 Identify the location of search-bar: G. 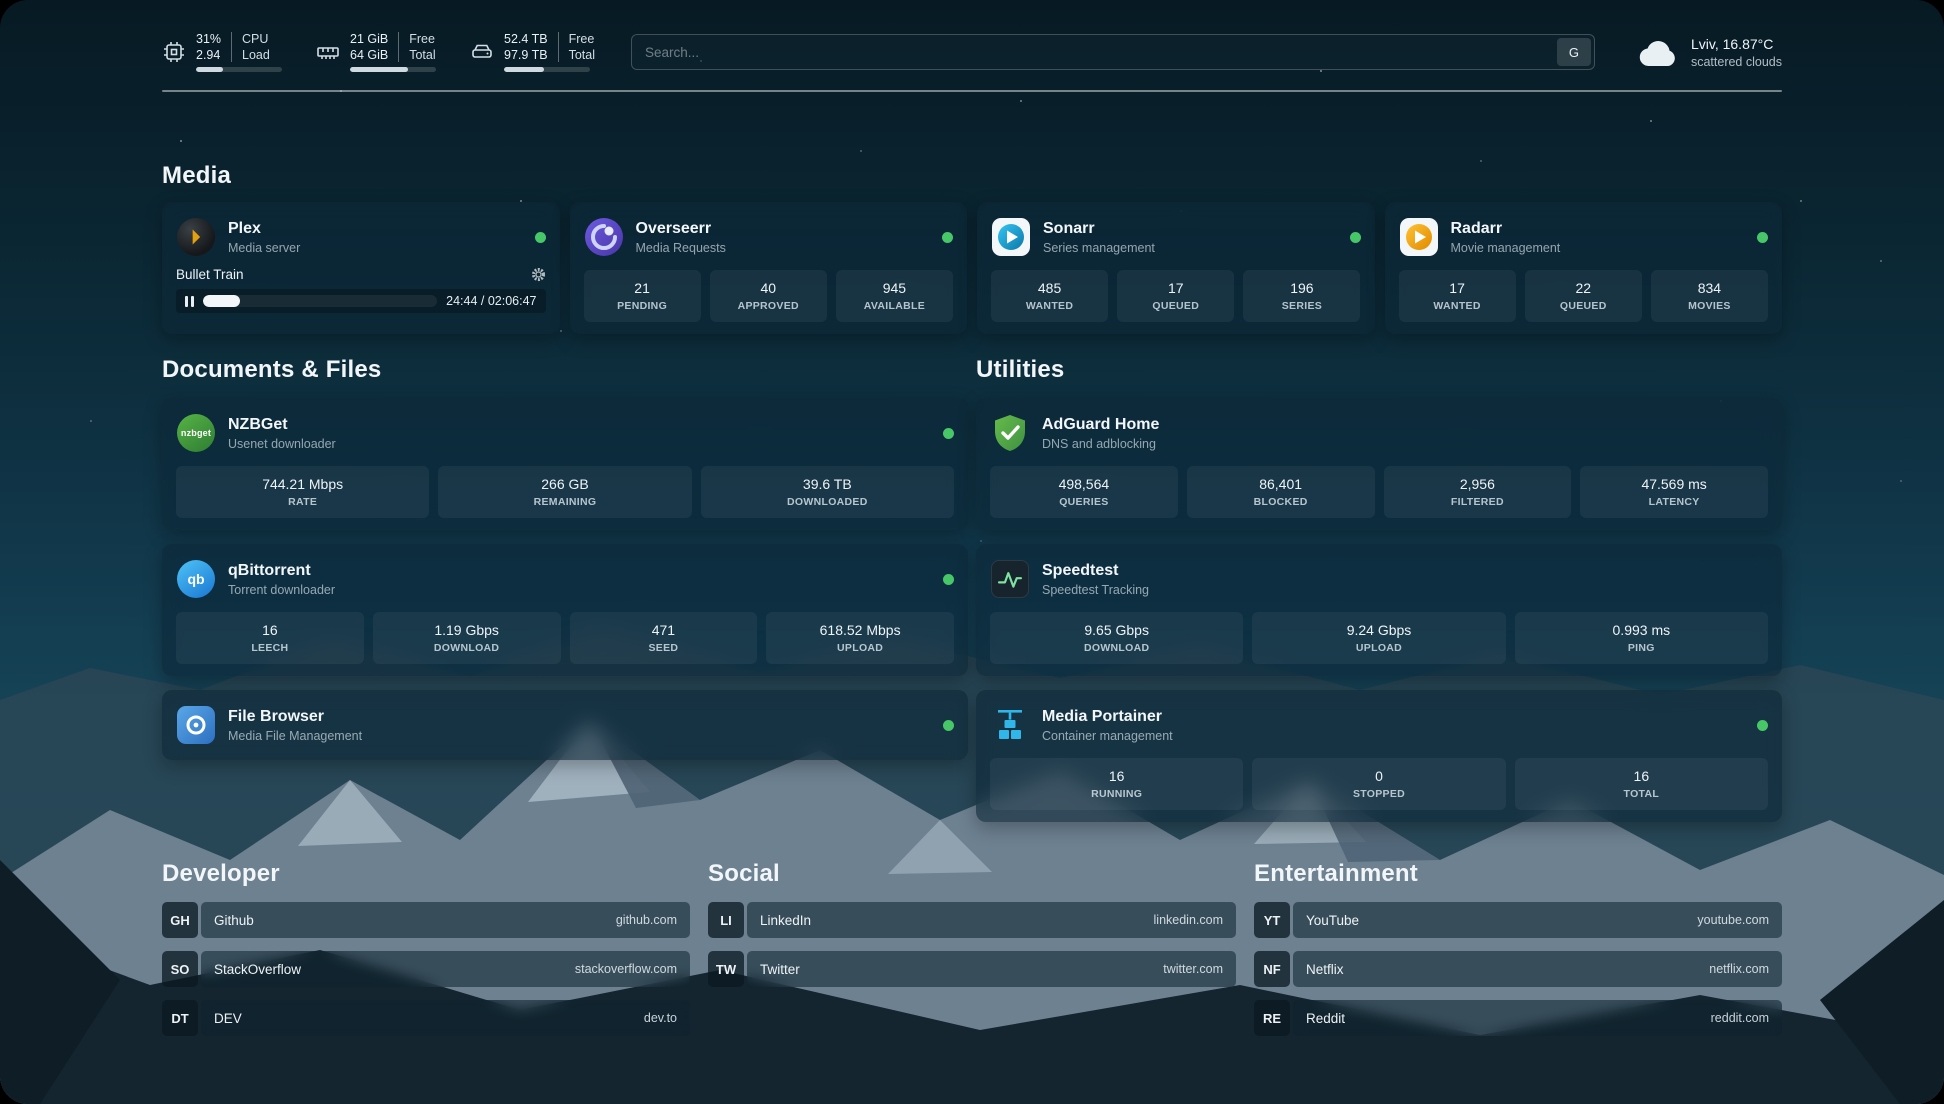
(1112, 52).